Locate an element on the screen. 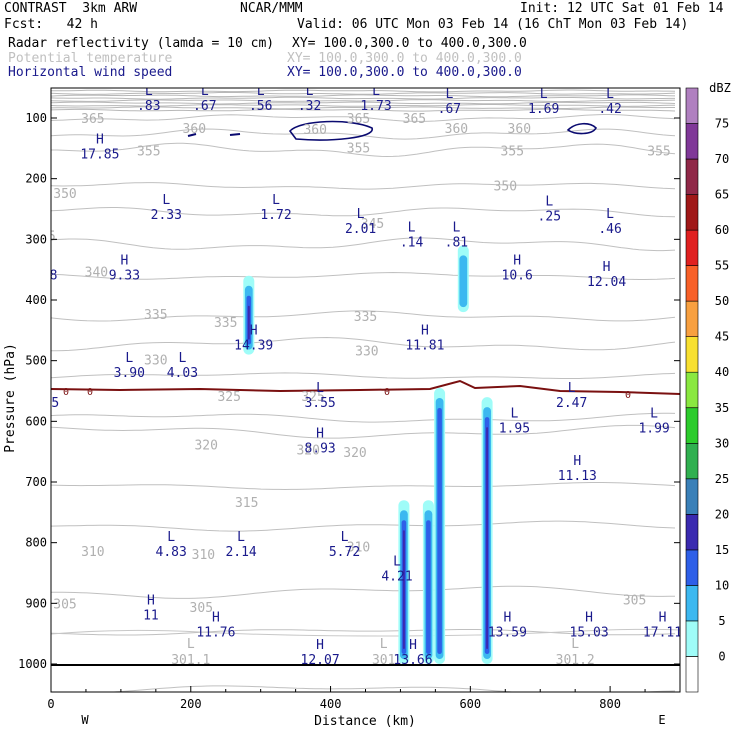 The height and width of the screenshot is (740, 740). theta-low-marker: L is located at coordinates (575, 644).